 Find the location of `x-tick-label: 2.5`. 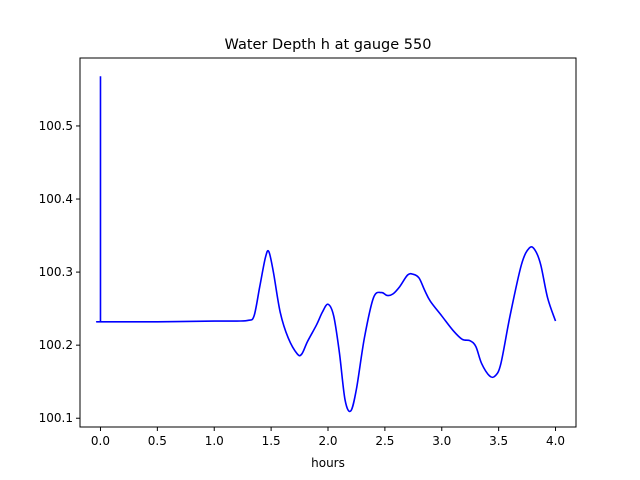

x-tick-label: 2.5 is located at coordinates (384, 441).